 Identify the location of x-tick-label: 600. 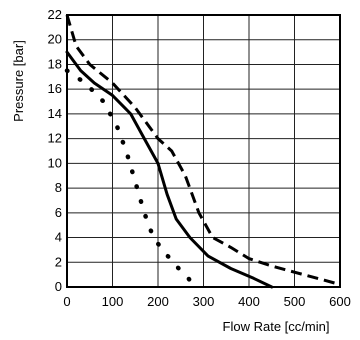
(340, 301).